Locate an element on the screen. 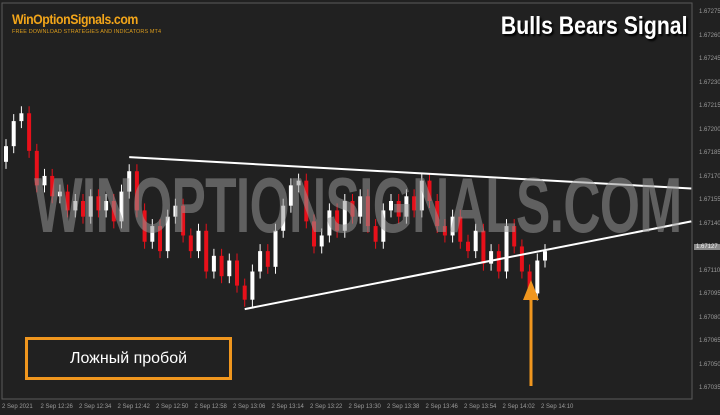 The image size is (720, 415). time-tick: 2 Sep 13:14 is located at coordinates (287, 407).